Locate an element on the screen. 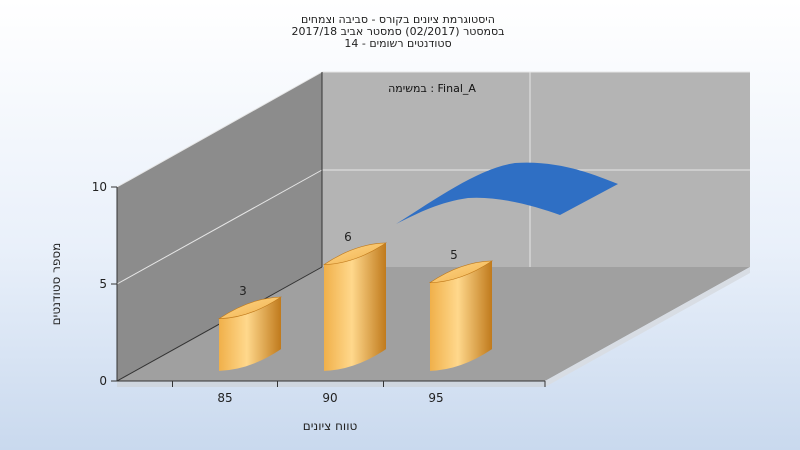  bars: 3 6 5 is located at coordinates (355, 300).